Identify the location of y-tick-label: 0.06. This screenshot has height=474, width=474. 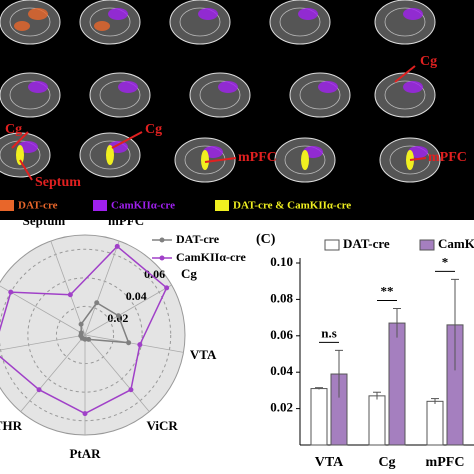
(281, 334).